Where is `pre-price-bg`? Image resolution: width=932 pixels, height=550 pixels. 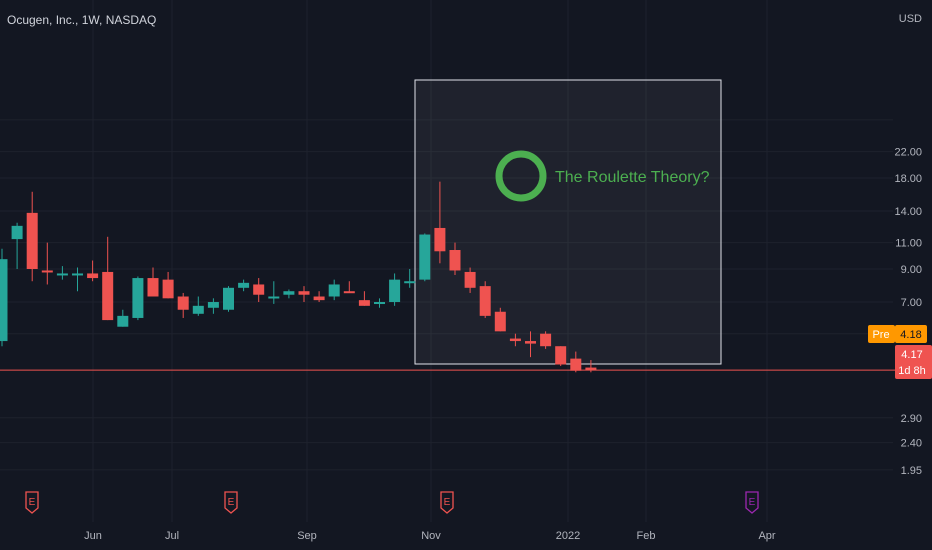
pre-price-bg is located at coordinates (911, 334).